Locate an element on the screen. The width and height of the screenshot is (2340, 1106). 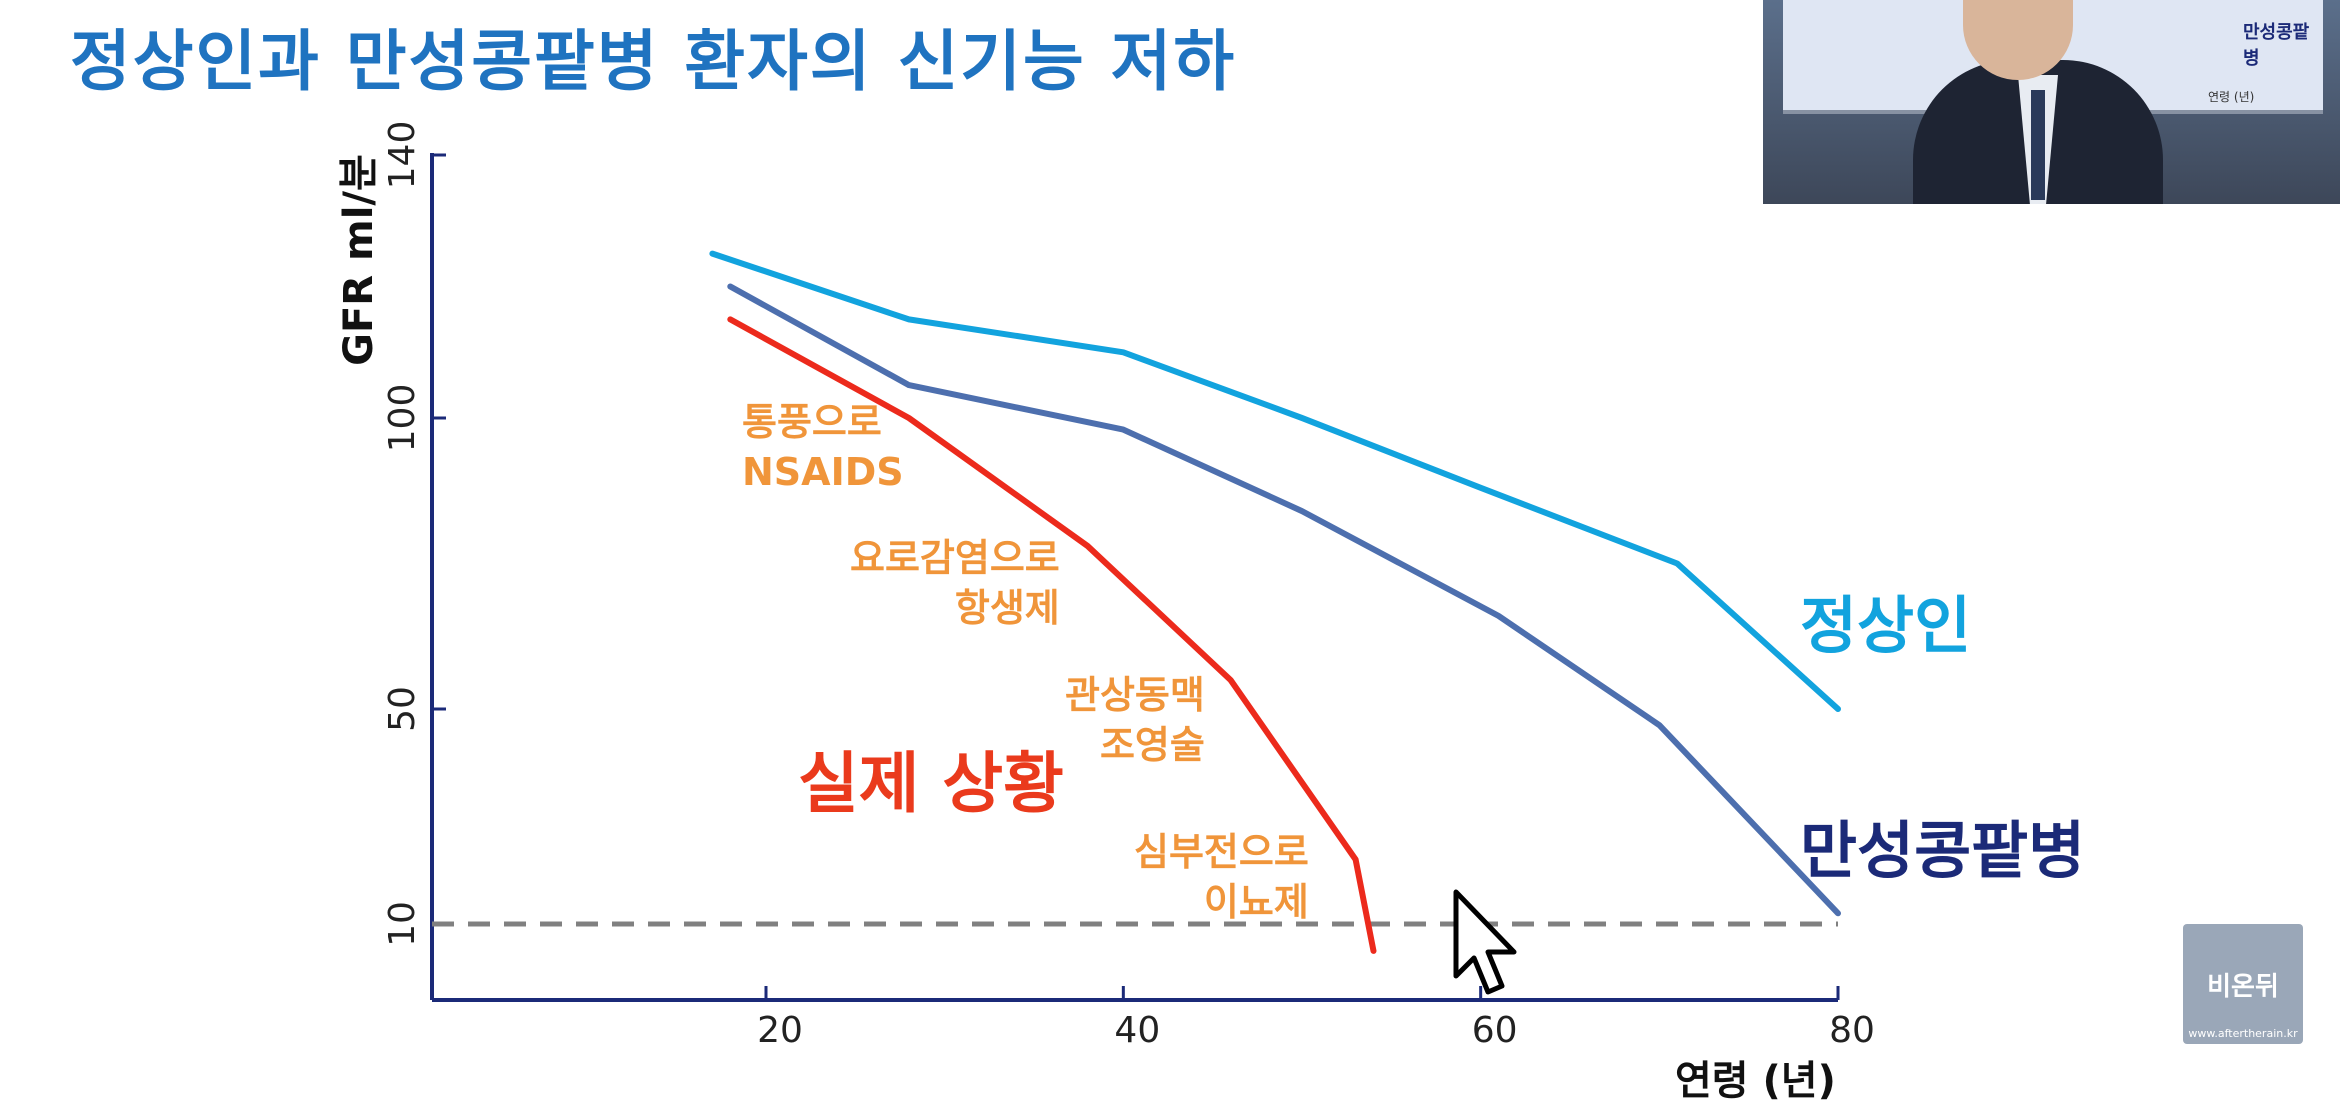
annotation-gout-line1: 통풍으로 is located at coordinates (812, 422).